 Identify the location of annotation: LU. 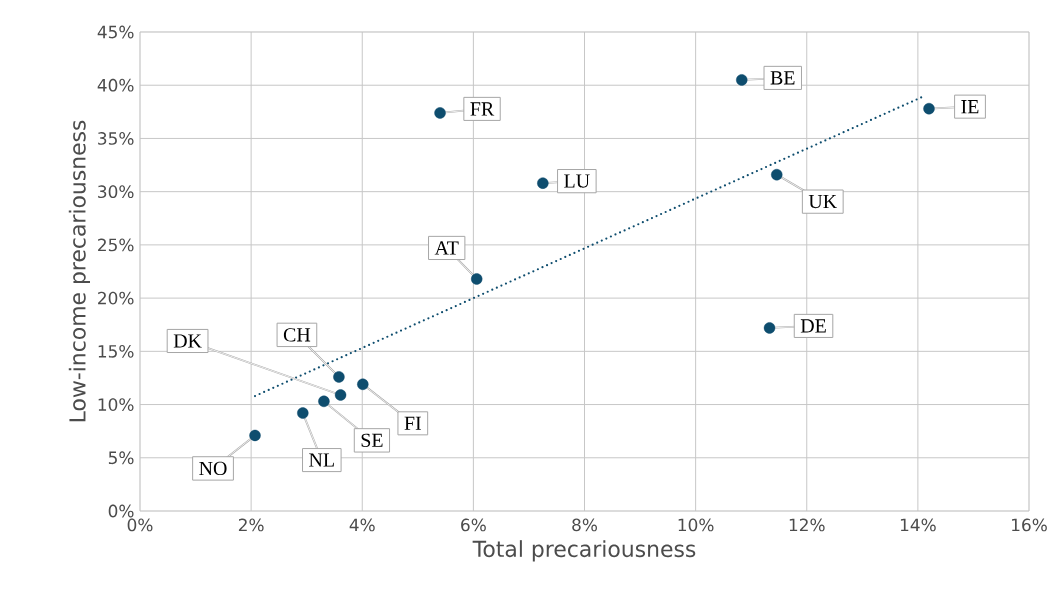
(577, 181).